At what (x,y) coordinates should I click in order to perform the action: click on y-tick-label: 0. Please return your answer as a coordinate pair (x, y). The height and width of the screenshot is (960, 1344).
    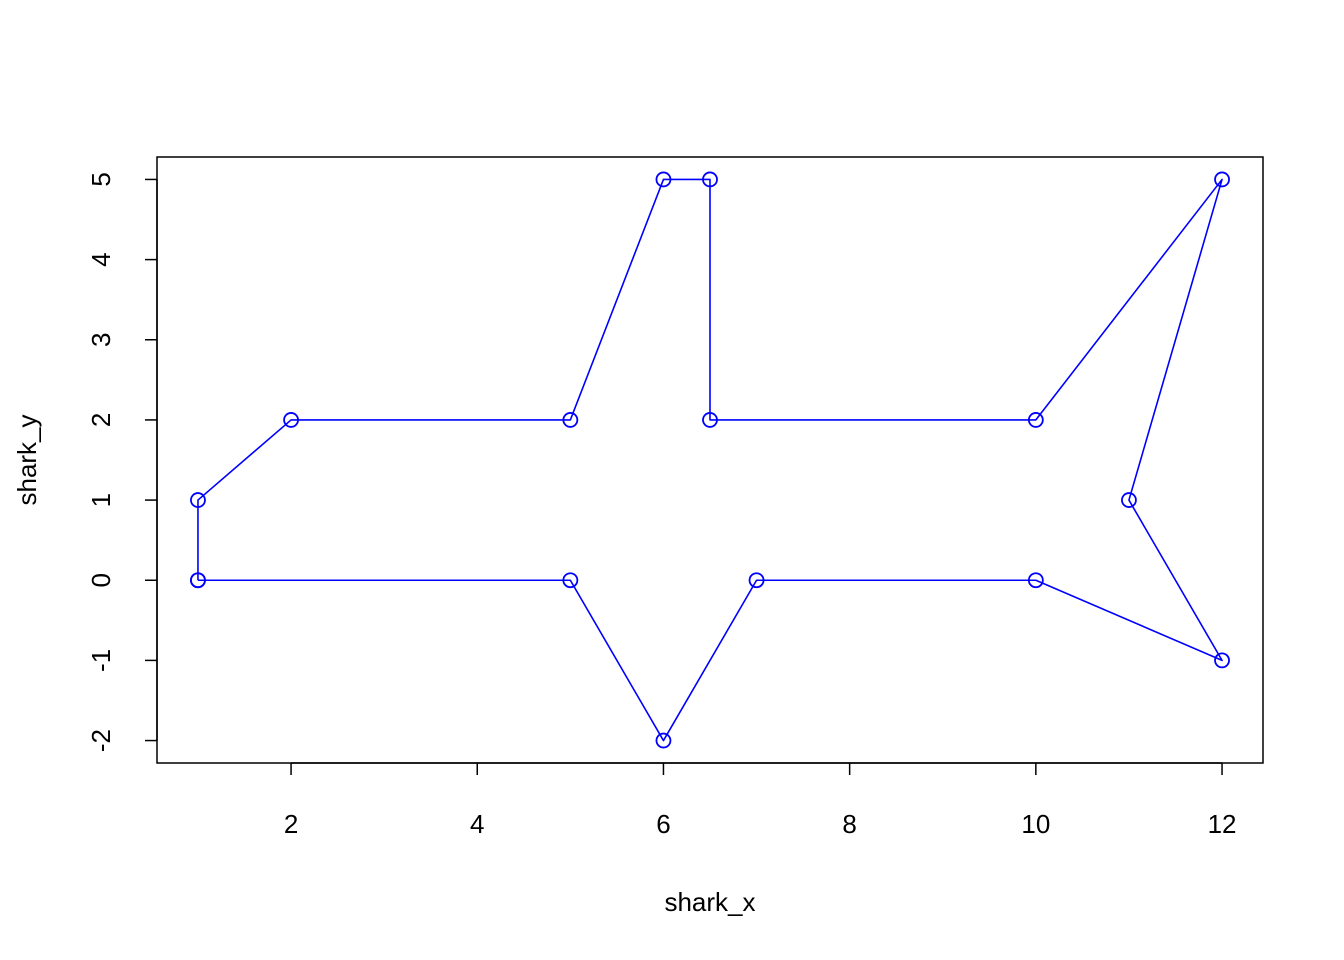
    Looking at the image, I should click on (101, 580).